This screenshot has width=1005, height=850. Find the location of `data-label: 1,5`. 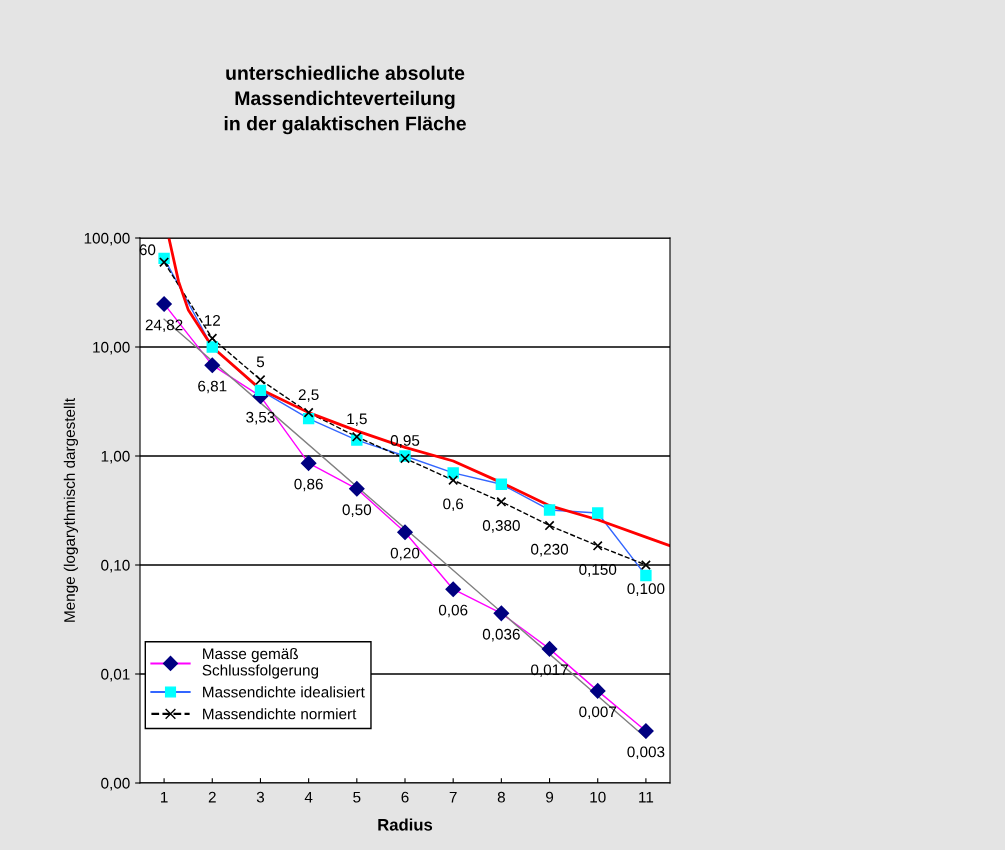

data-label: 1,5 is located at coordinates (357, 420).